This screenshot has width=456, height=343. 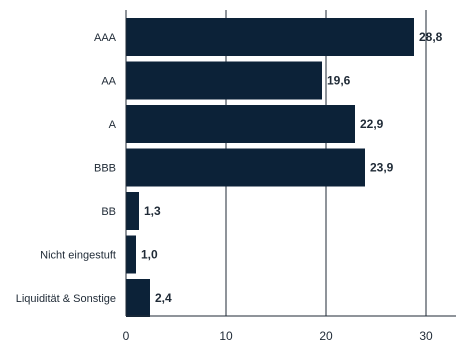 I want to click on x-tick-label: 20, so click(x=326, y=336).